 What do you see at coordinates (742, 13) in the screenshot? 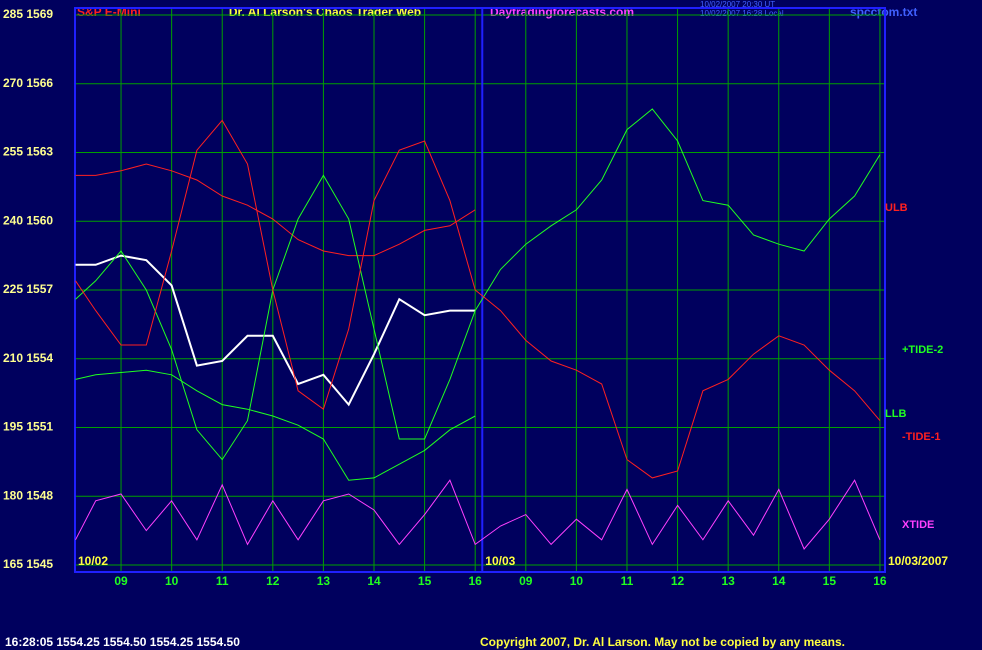
I see `timestamp: 10/02/2007 16:28 Local` at bounding box center [742, 13].